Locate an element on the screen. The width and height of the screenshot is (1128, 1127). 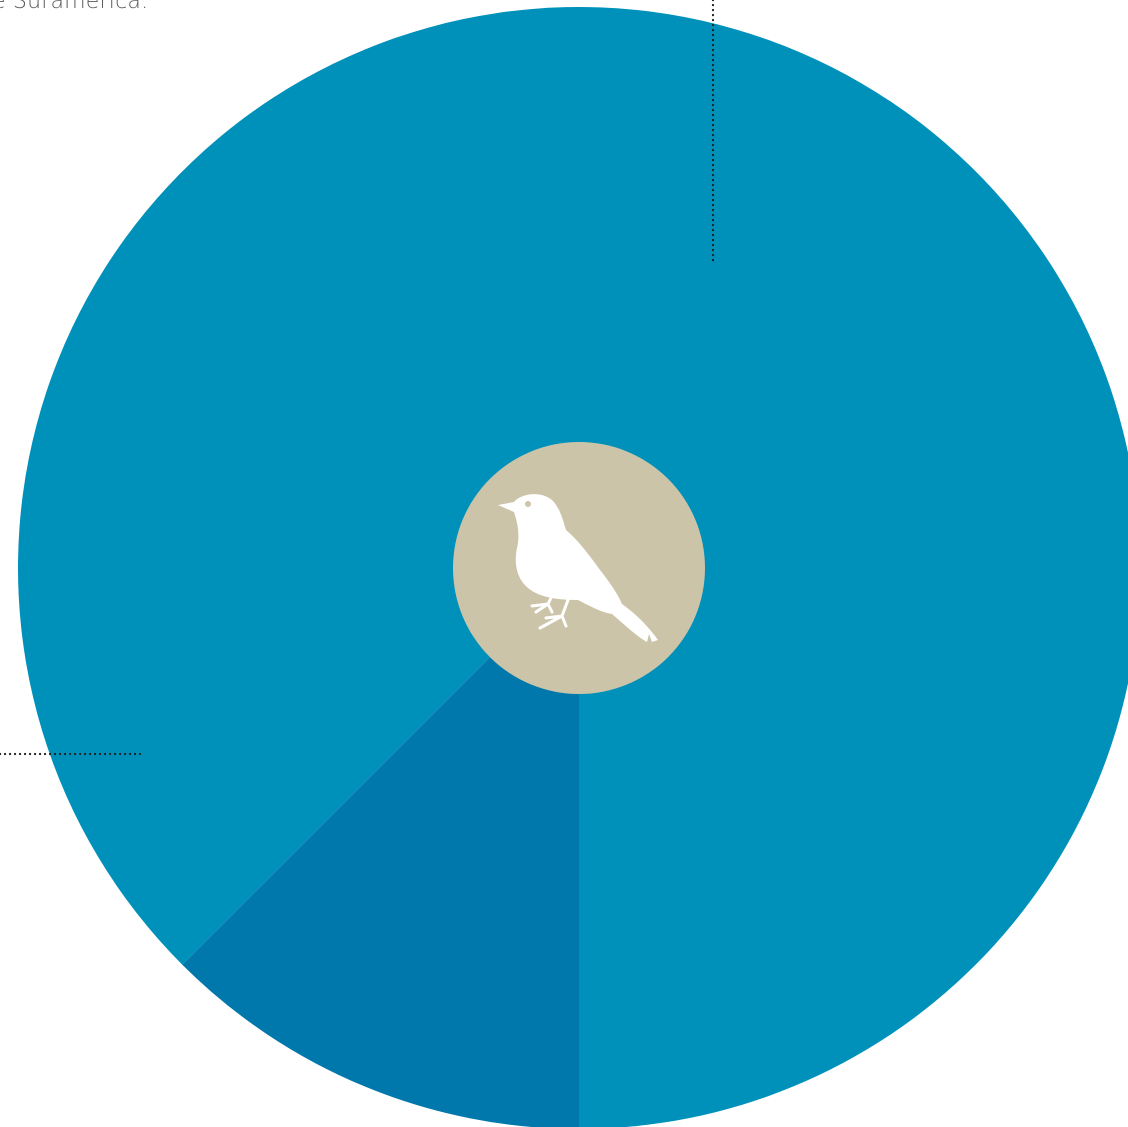
bird-eye is located at coordinates (528, 504).